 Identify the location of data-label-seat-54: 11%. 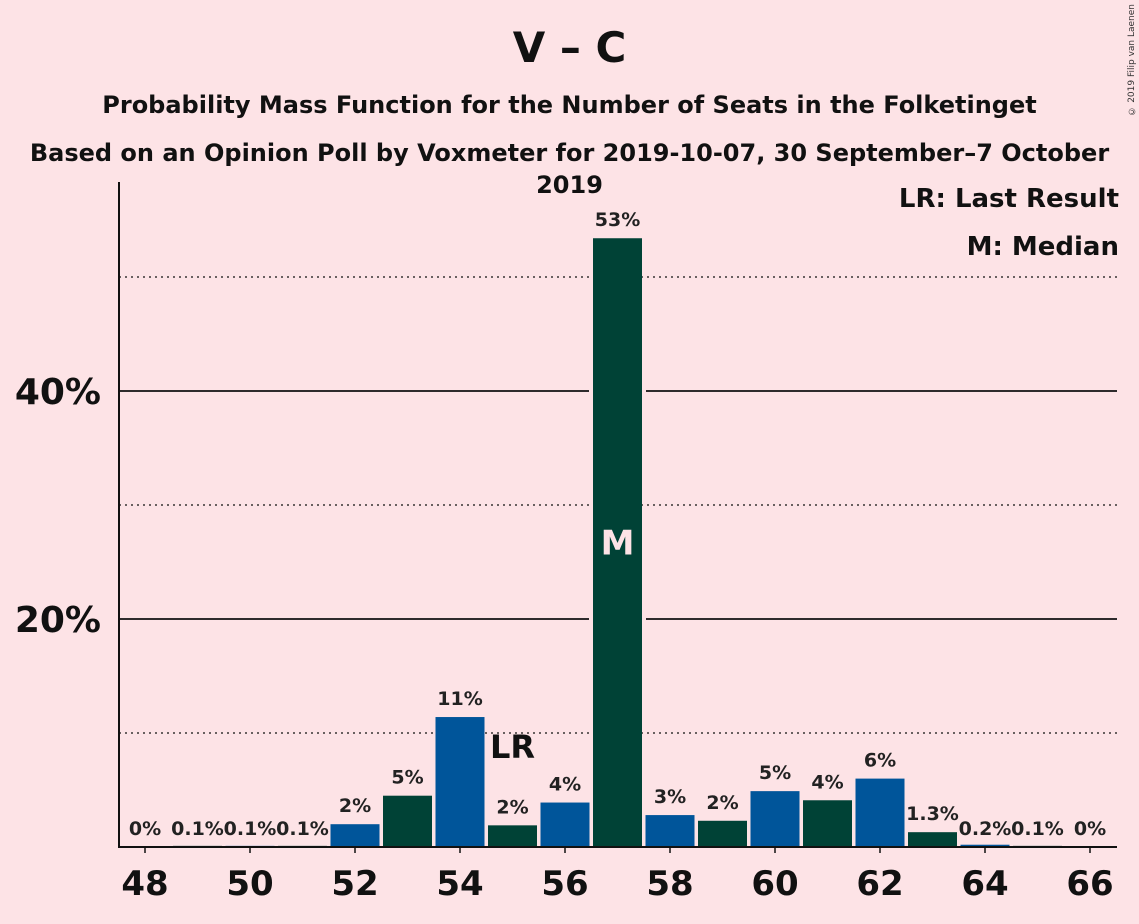
(459, 699).